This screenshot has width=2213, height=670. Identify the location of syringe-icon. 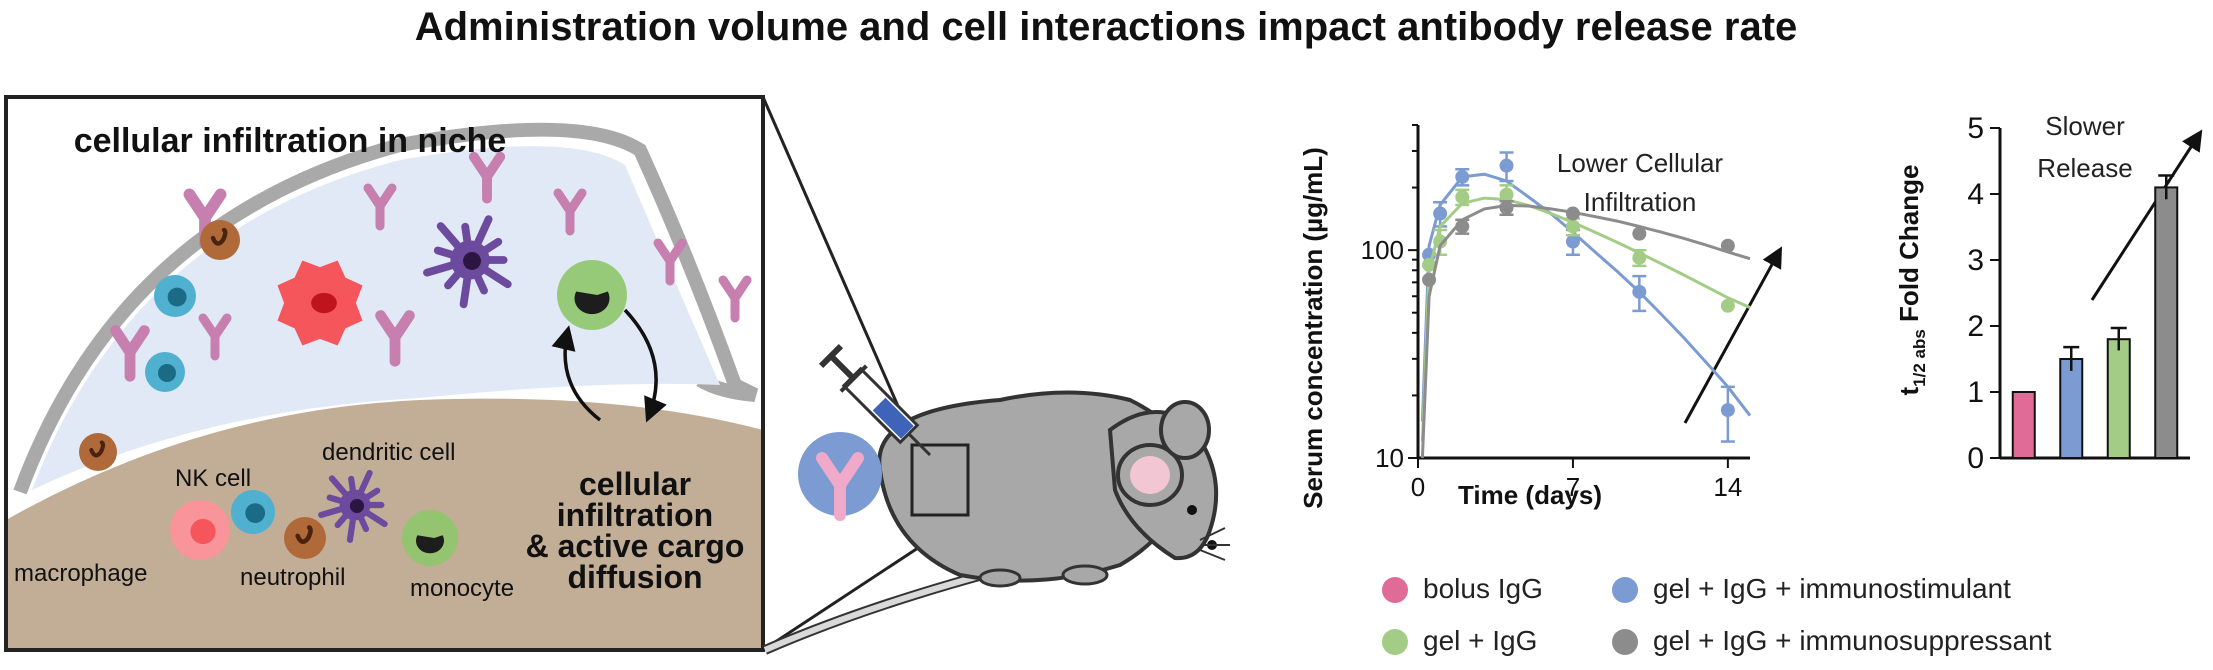
(875, 400).